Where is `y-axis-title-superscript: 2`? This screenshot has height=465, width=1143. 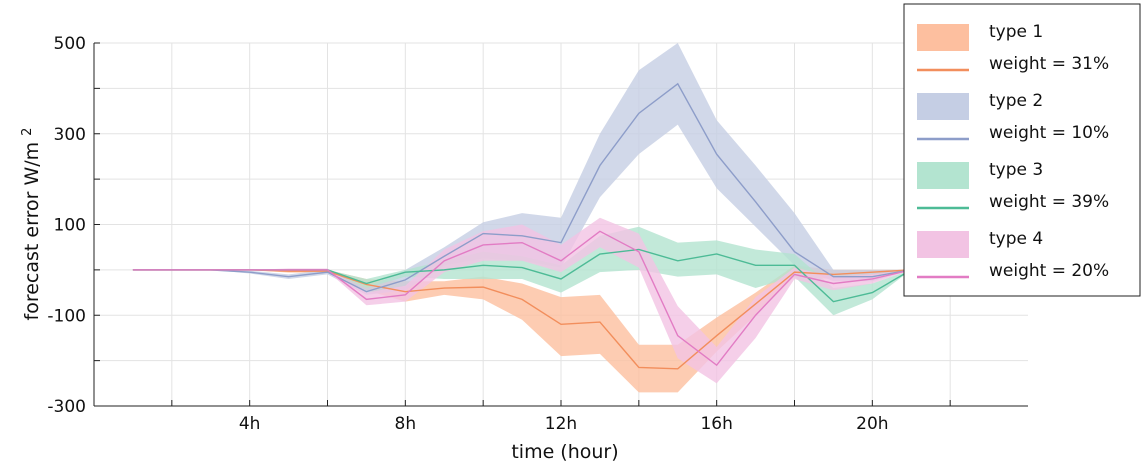
y-axis-title-superscript: 2 is located at coordinates (27, 132).